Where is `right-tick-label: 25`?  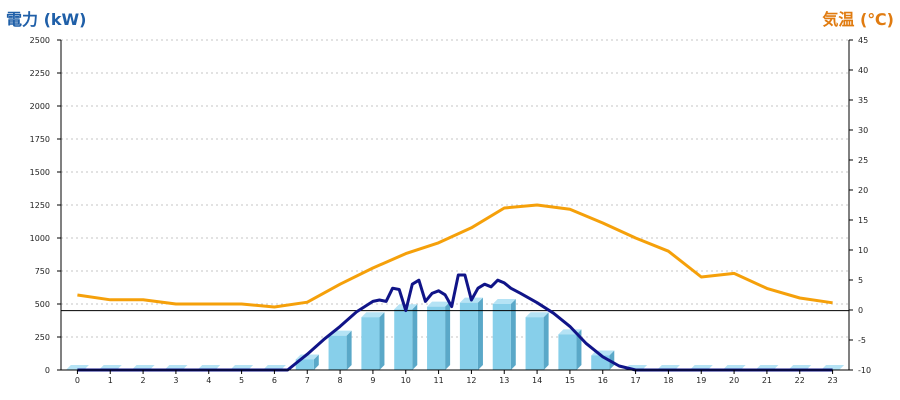 right-tick-label: 25 is located at coordinates (863, 160).